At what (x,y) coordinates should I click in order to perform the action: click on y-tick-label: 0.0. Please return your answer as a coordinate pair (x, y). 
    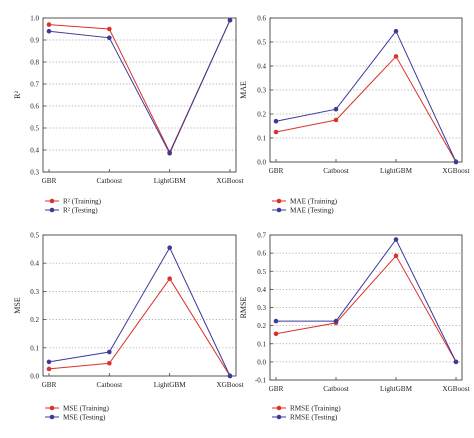
    Looking at the image, I should click on (261, 163).